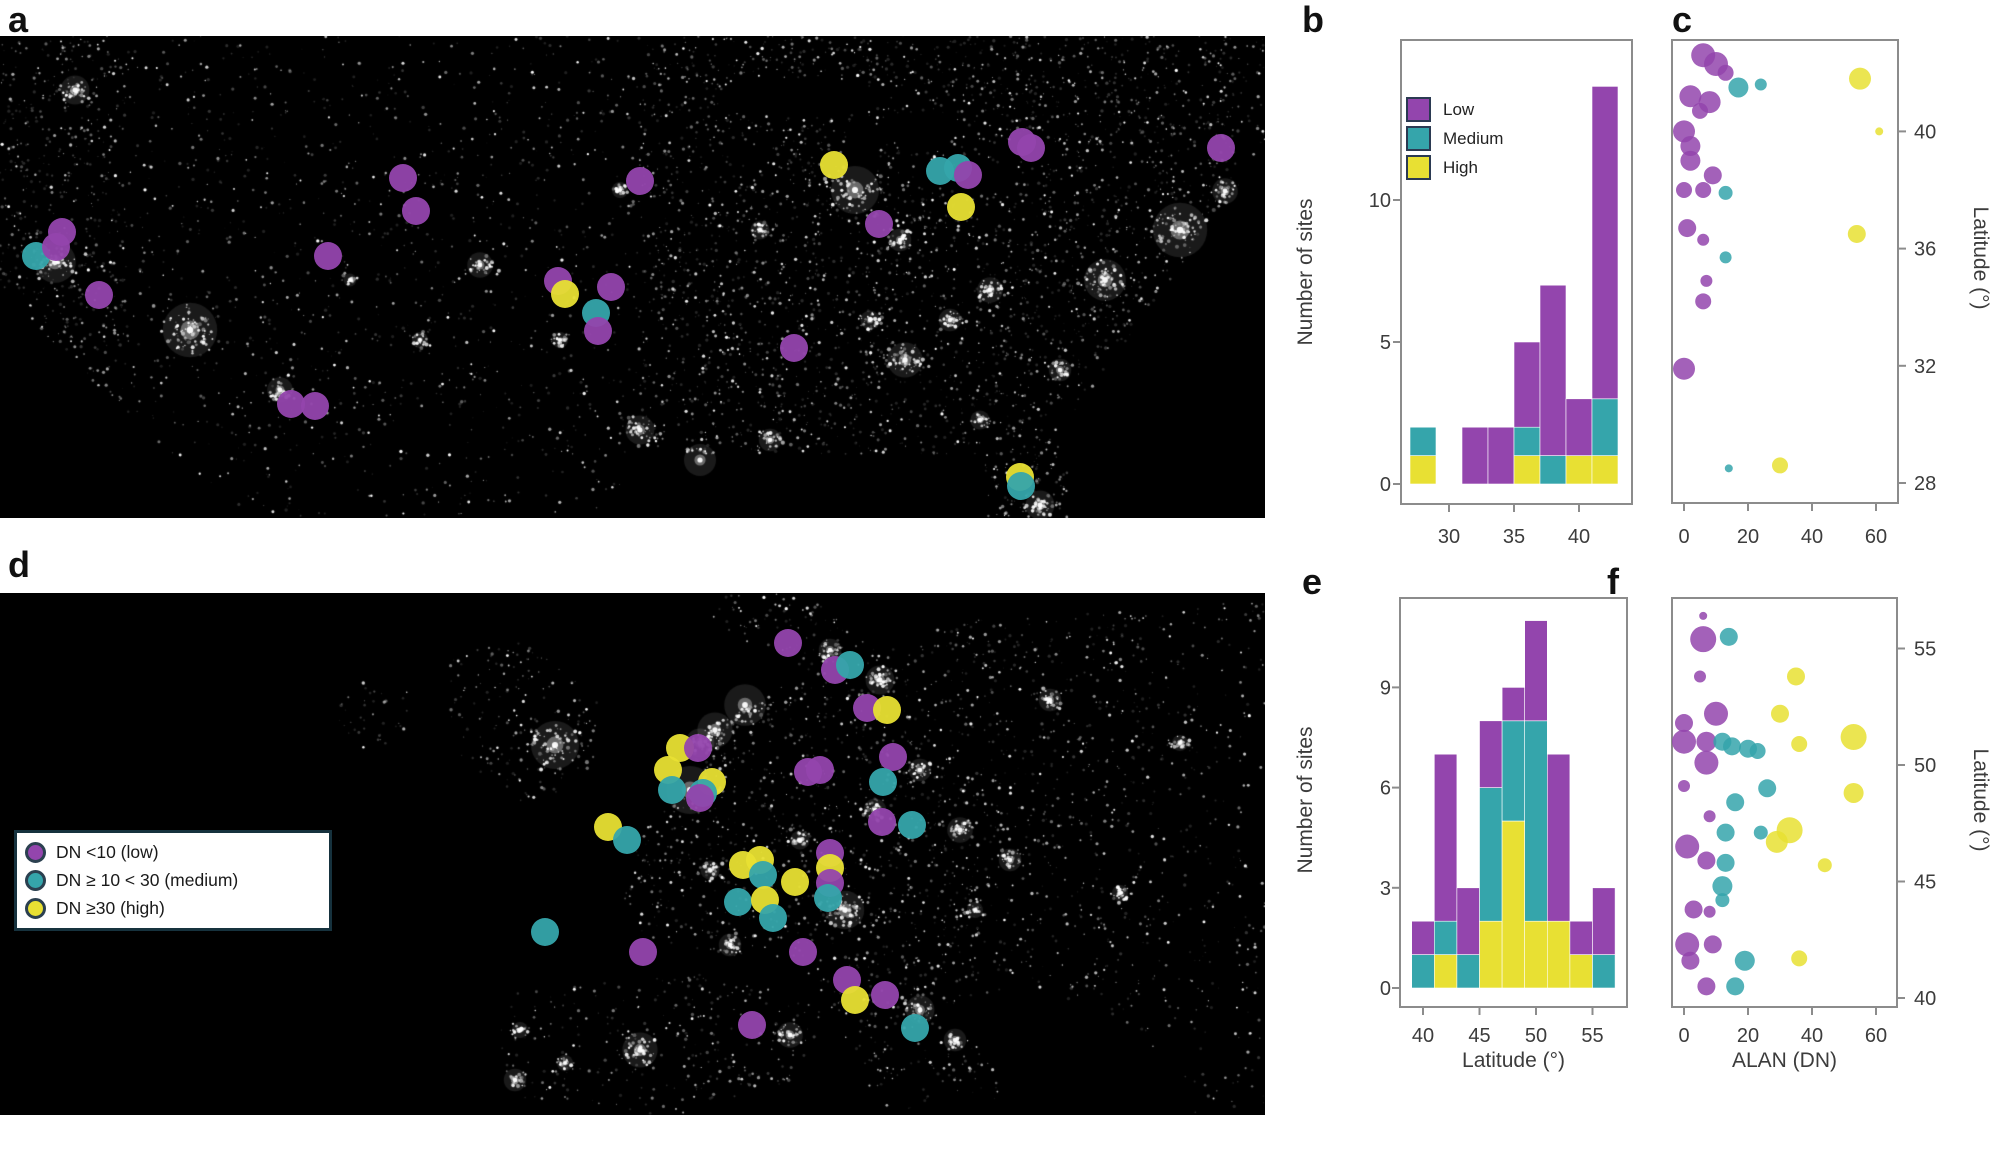  Describe the element at coordinates (1812, 537) in the screenshot. I see `x-tick-label: 40` at that location.